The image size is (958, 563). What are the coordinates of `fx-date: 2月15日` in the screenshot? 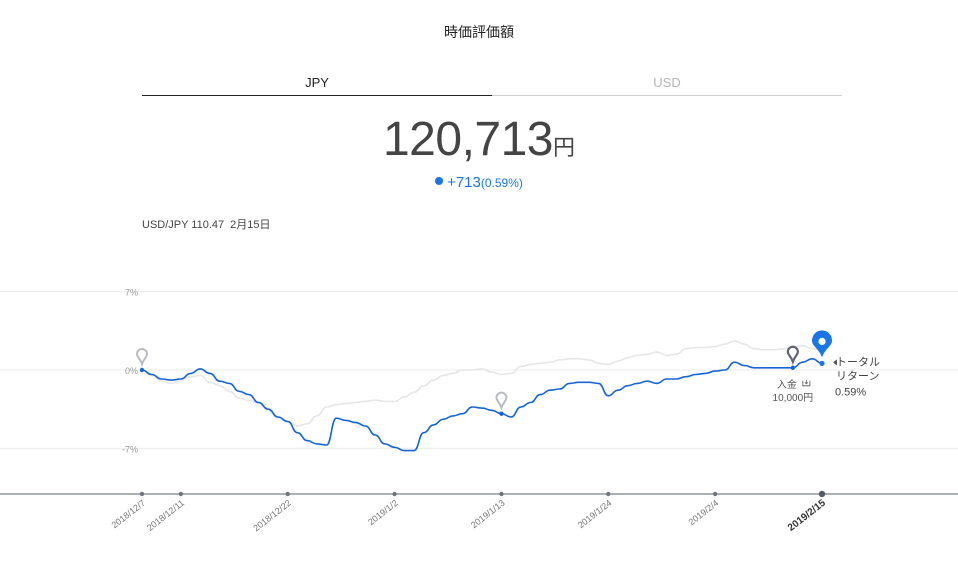 It's located at (250, 225).